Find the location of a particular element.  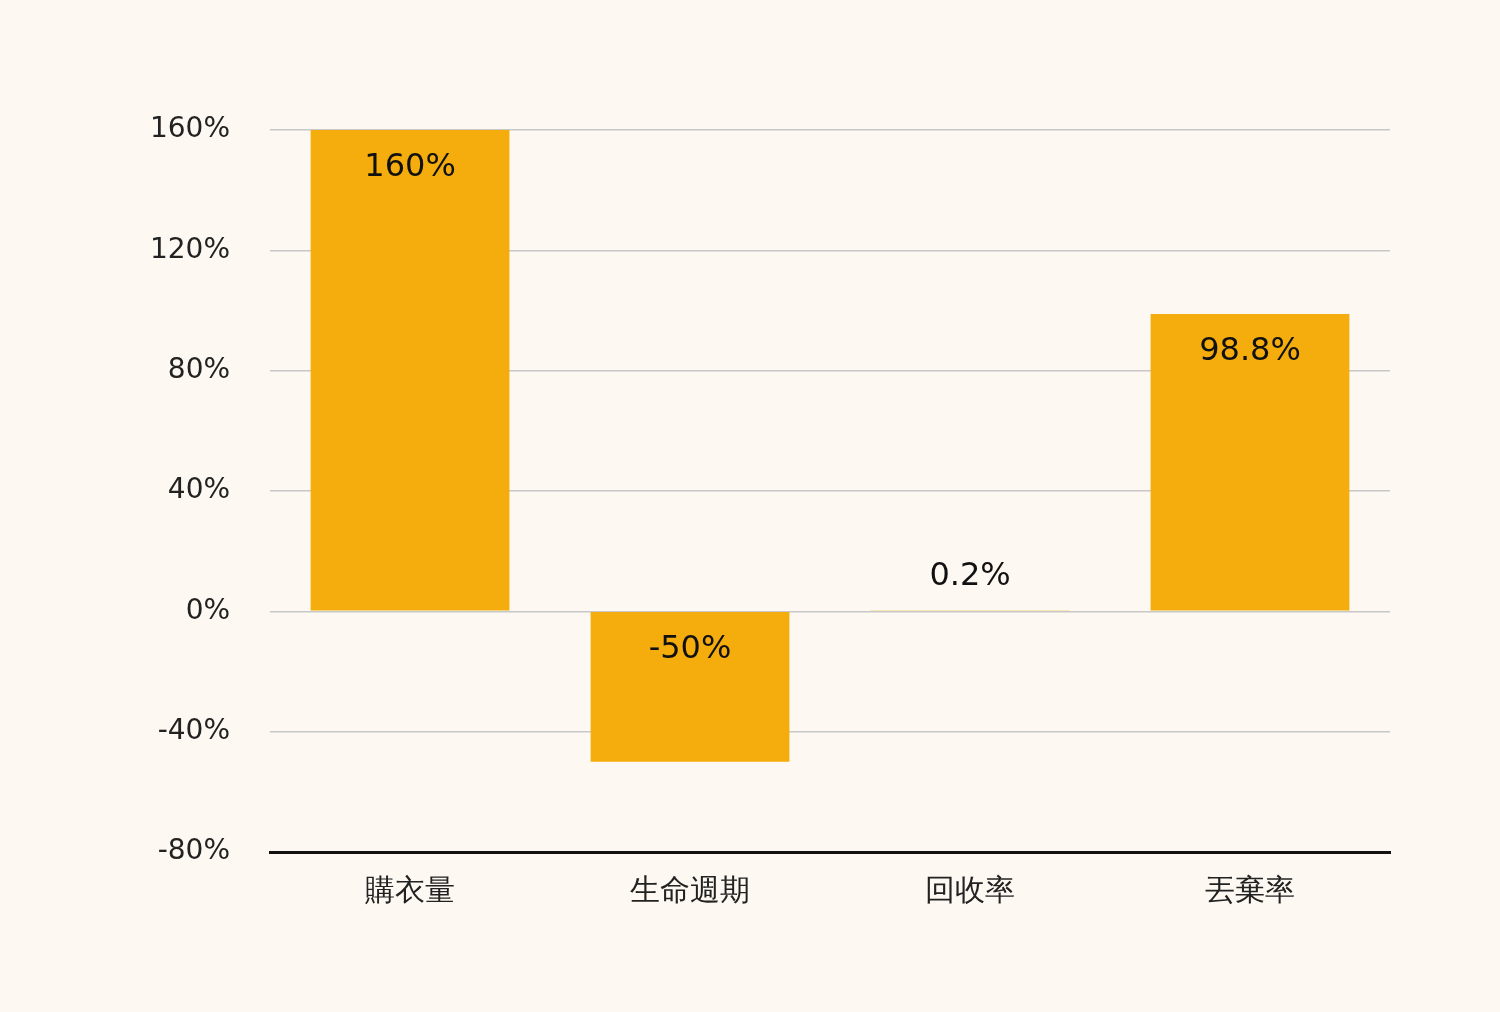

x-tick-label: 購衣量 is located at coordinates (410, 889).